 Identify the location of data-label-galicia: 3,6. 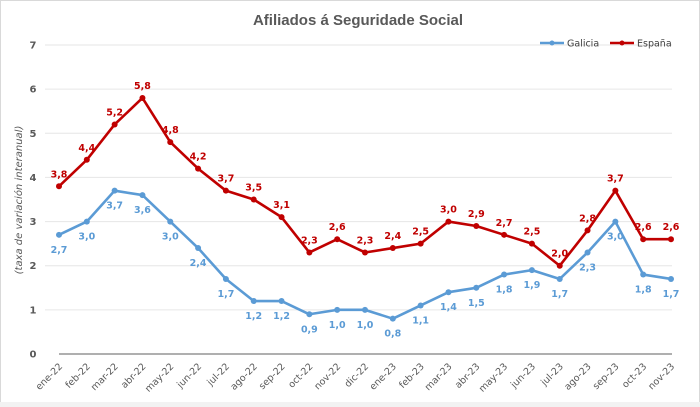
(142, 210).